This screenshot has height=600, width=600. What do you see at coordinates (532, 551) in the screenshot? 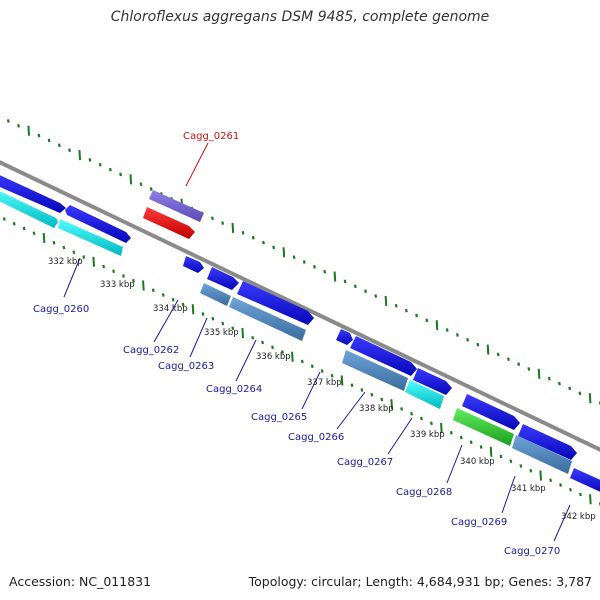
I see `gene-label: Cagg_0270` at bounding box center [532, 551].